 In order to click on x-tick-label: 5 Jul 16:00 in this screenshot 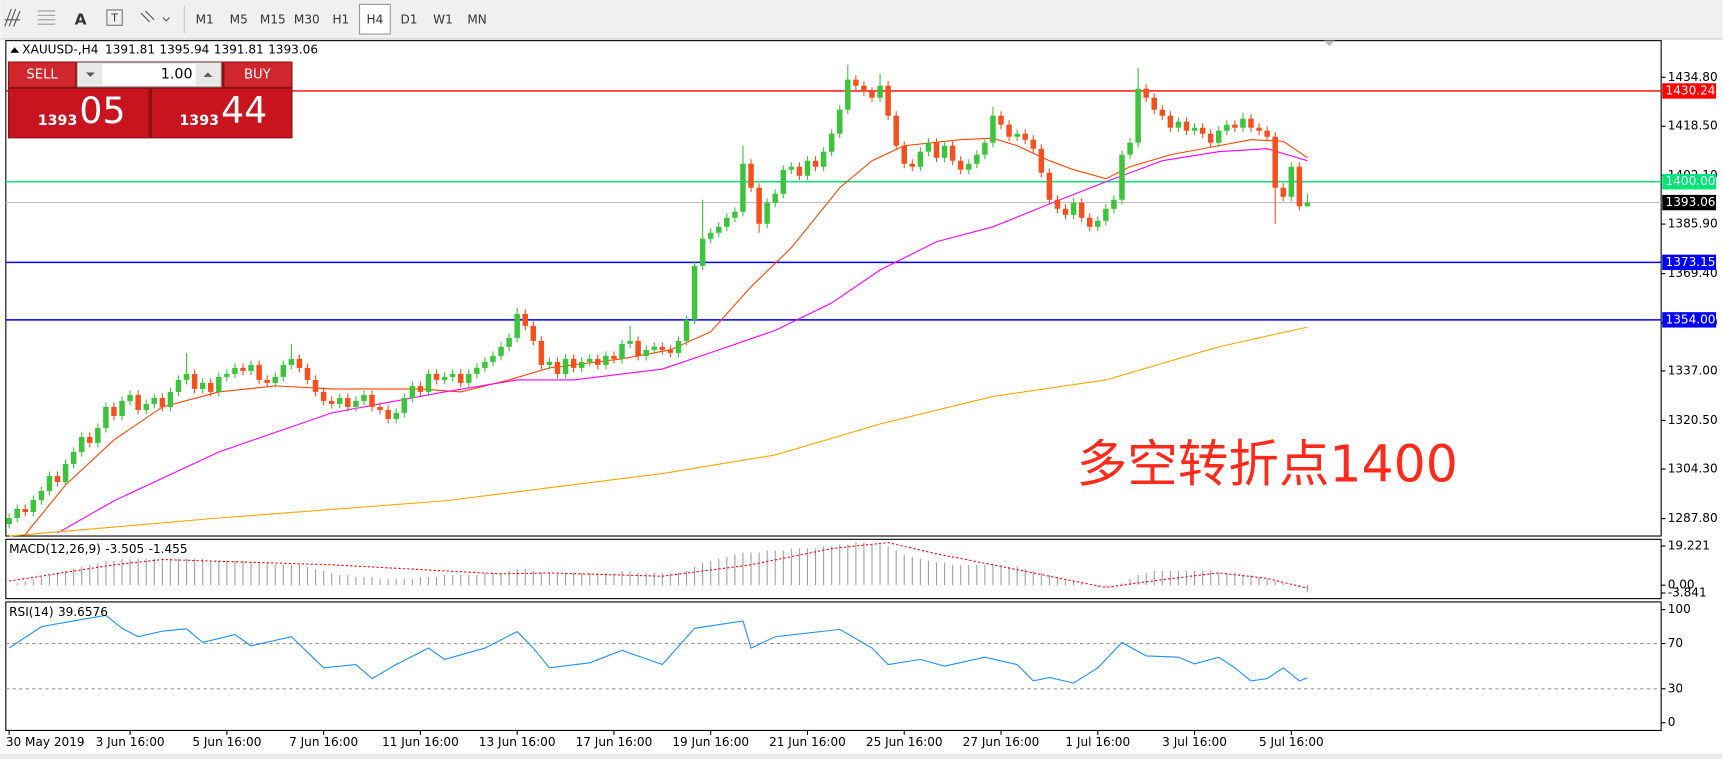, I will do `click(1291, 742)`.